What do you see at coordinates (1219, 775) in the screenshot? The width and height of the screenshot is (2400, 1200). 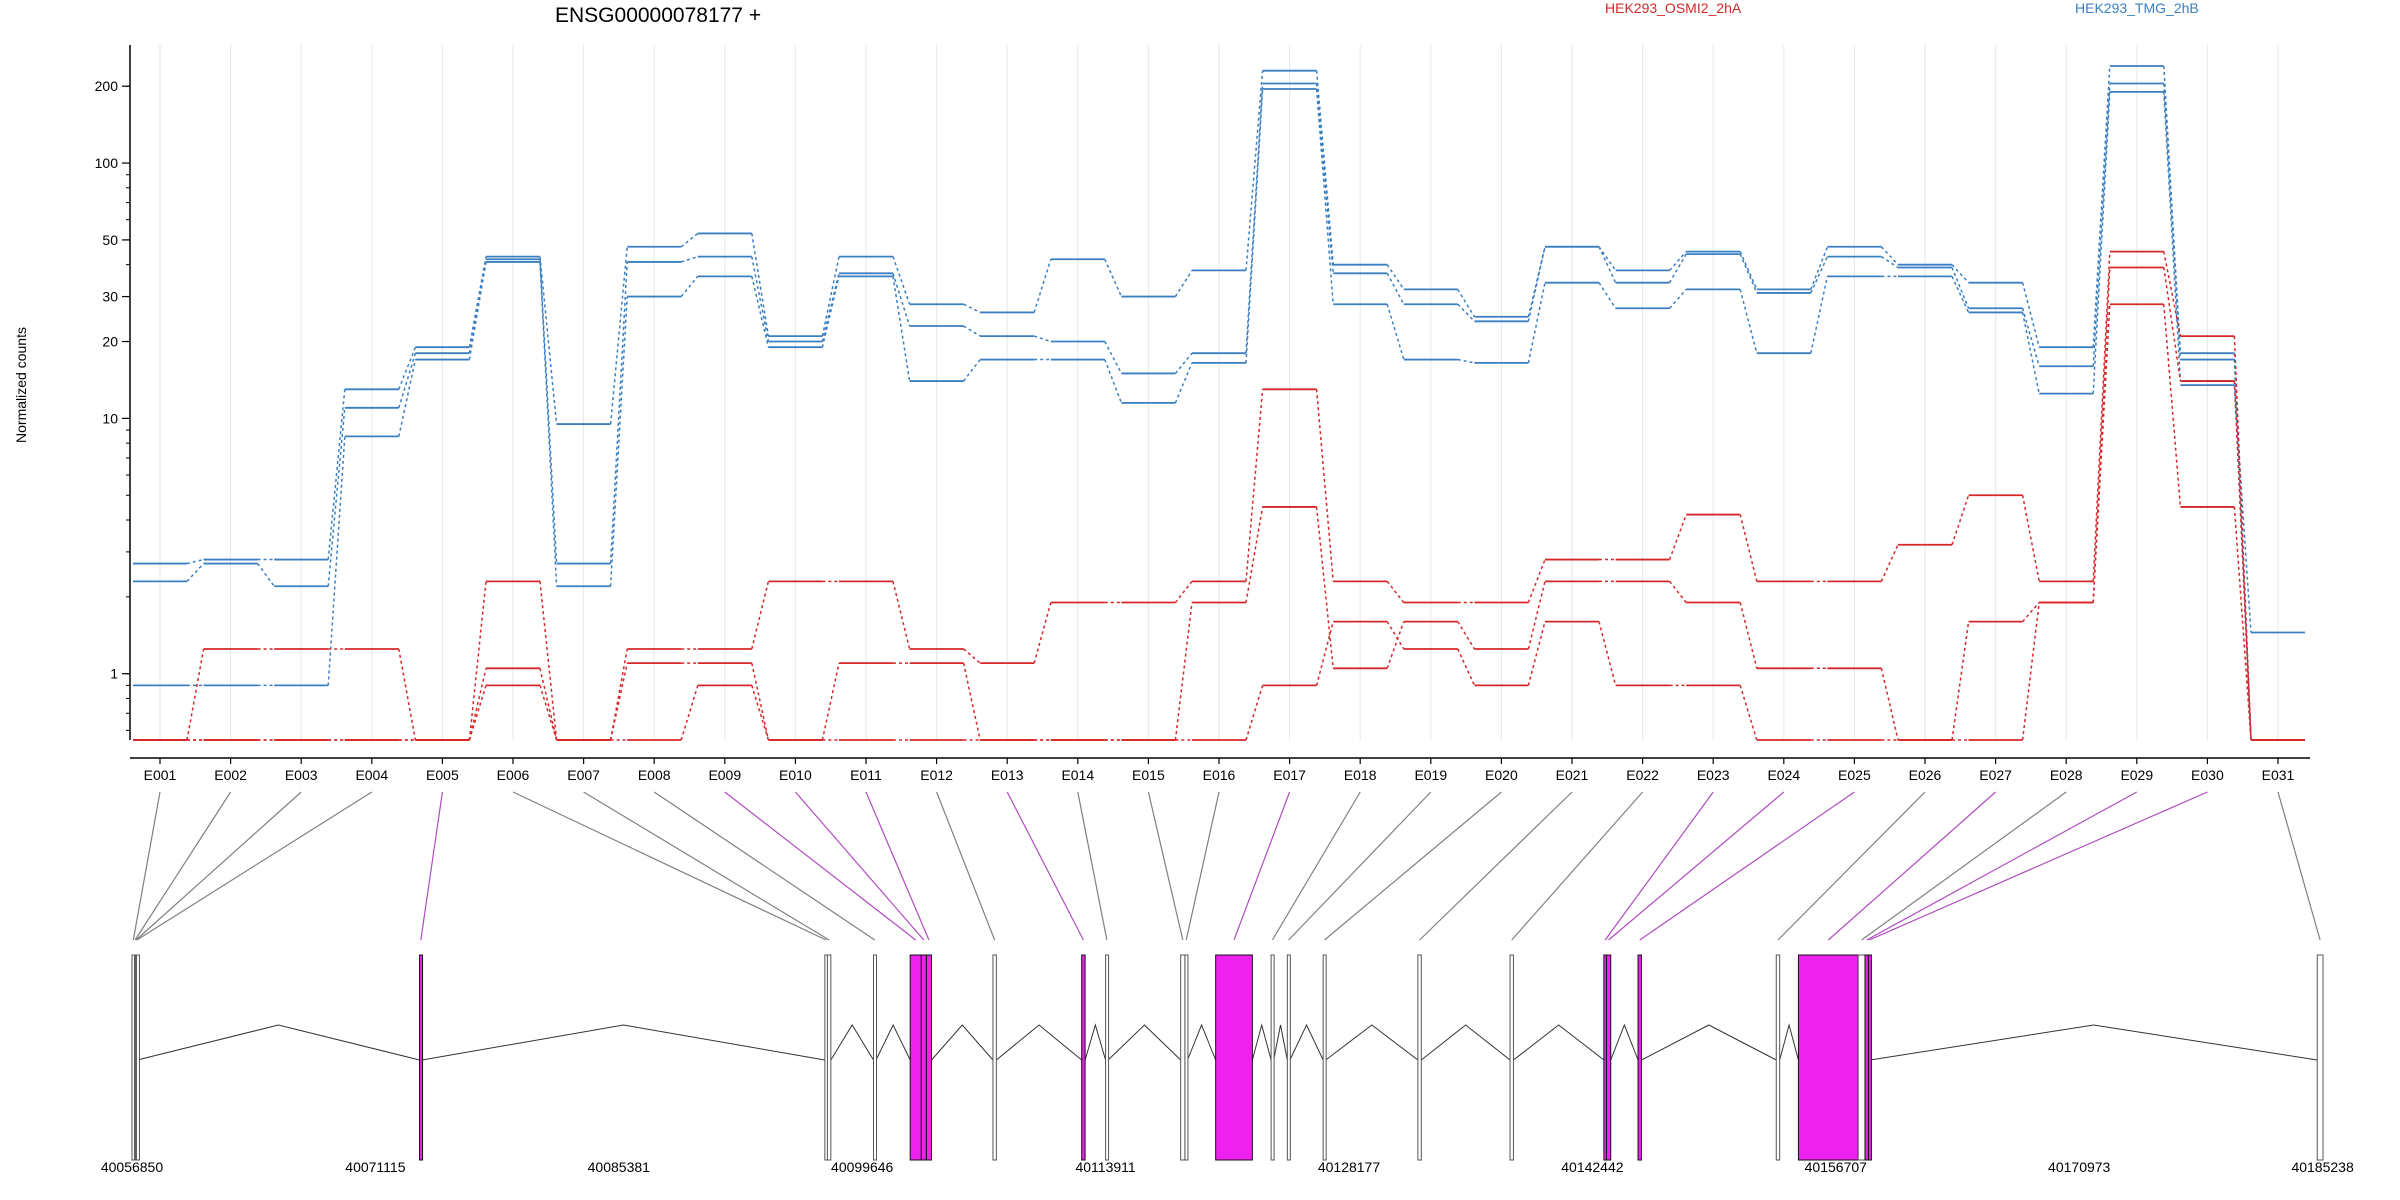 I see `x-tick-label-e016: E016` at bounding box center [1219, 775].